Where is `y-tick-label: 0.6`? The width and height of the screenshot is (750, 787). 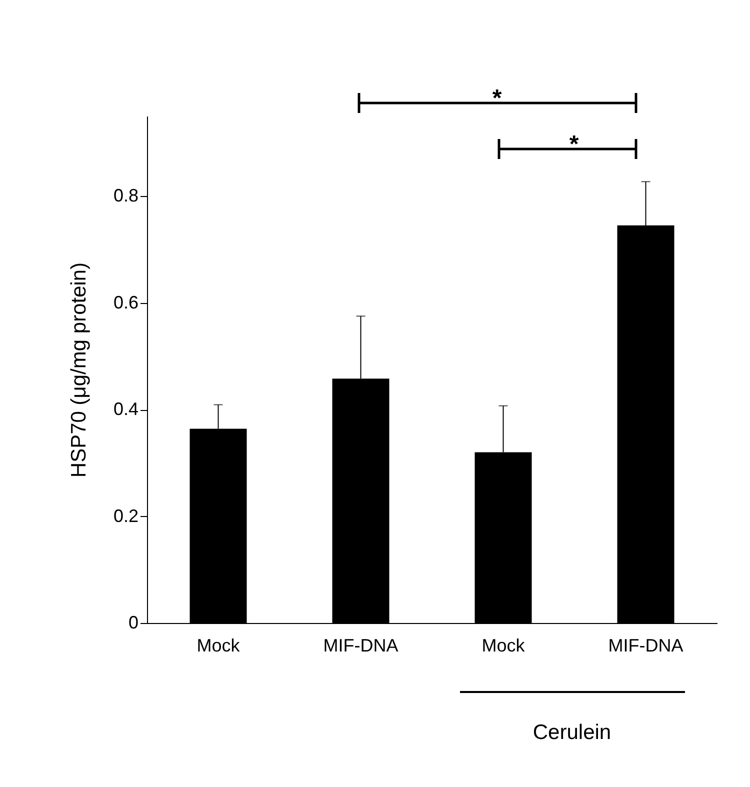 y-tick-label: 0.6 is located at coordinates (125, 302).